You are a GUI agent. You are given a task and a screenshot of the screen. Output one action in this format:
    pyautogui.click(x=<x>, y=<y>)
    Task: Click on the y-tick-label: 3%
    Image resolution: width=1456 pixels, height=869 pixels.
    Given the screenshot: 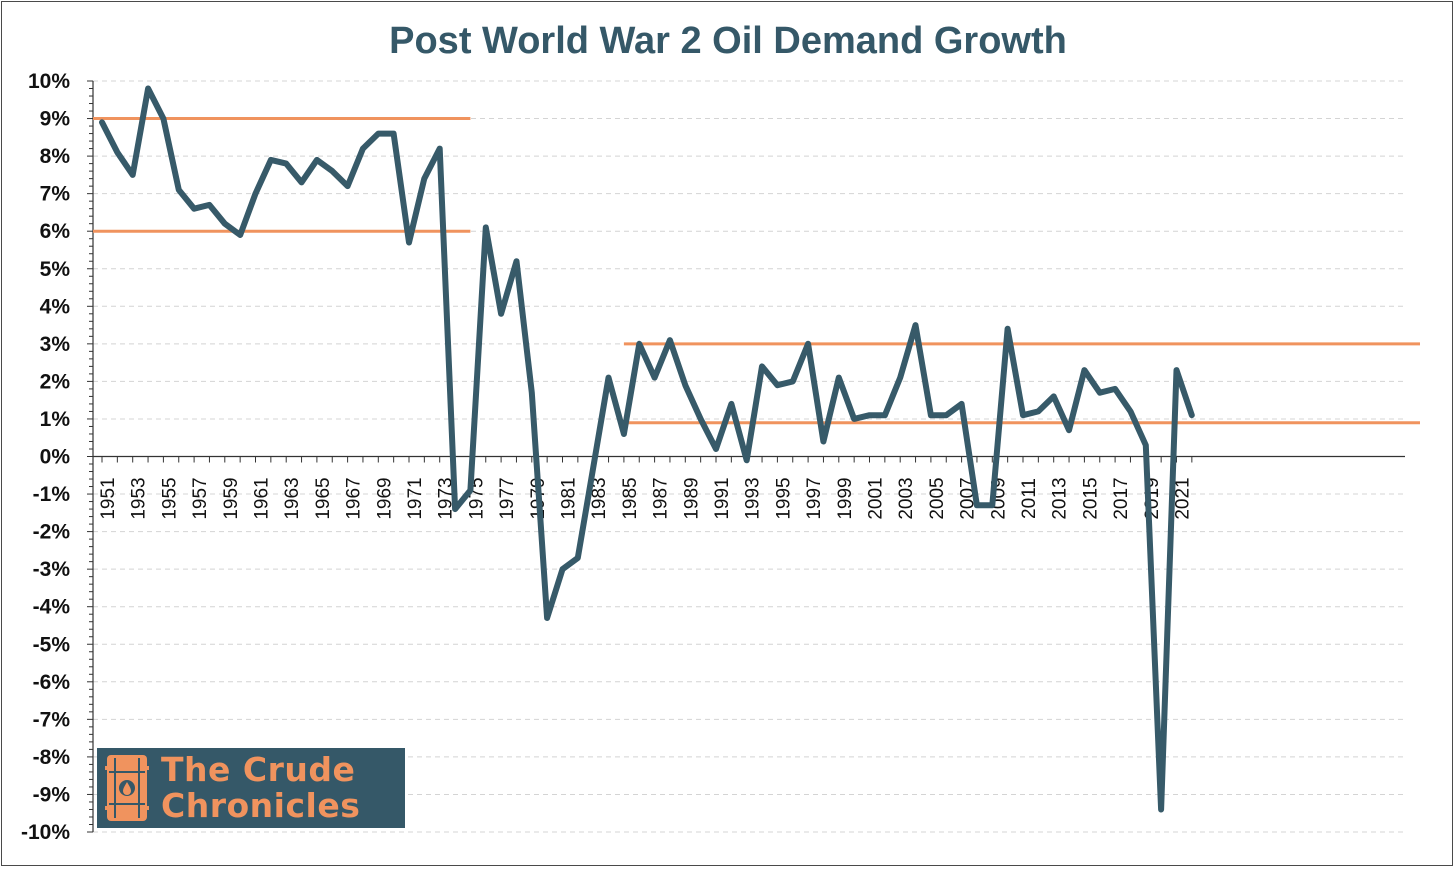 What is the action you would take?
    pyautogui.click(x=55, y=344)
    